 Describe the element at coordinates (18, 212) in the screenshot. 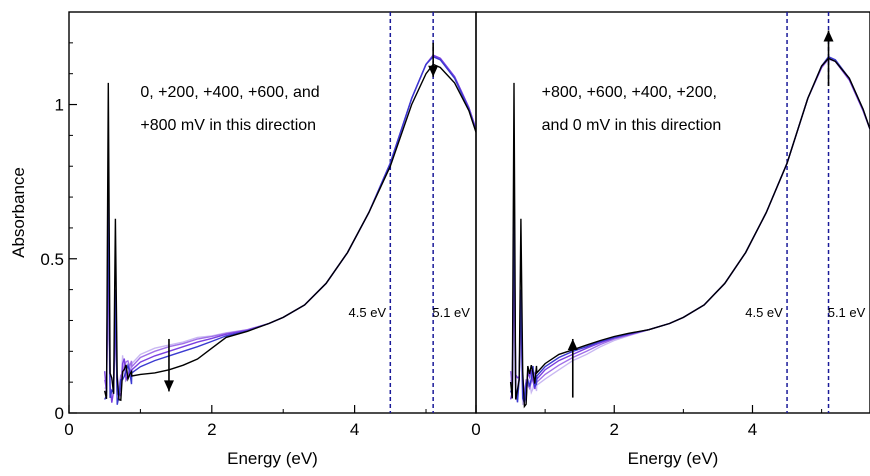

I see `y-axis-label: Absorbance` at that location.